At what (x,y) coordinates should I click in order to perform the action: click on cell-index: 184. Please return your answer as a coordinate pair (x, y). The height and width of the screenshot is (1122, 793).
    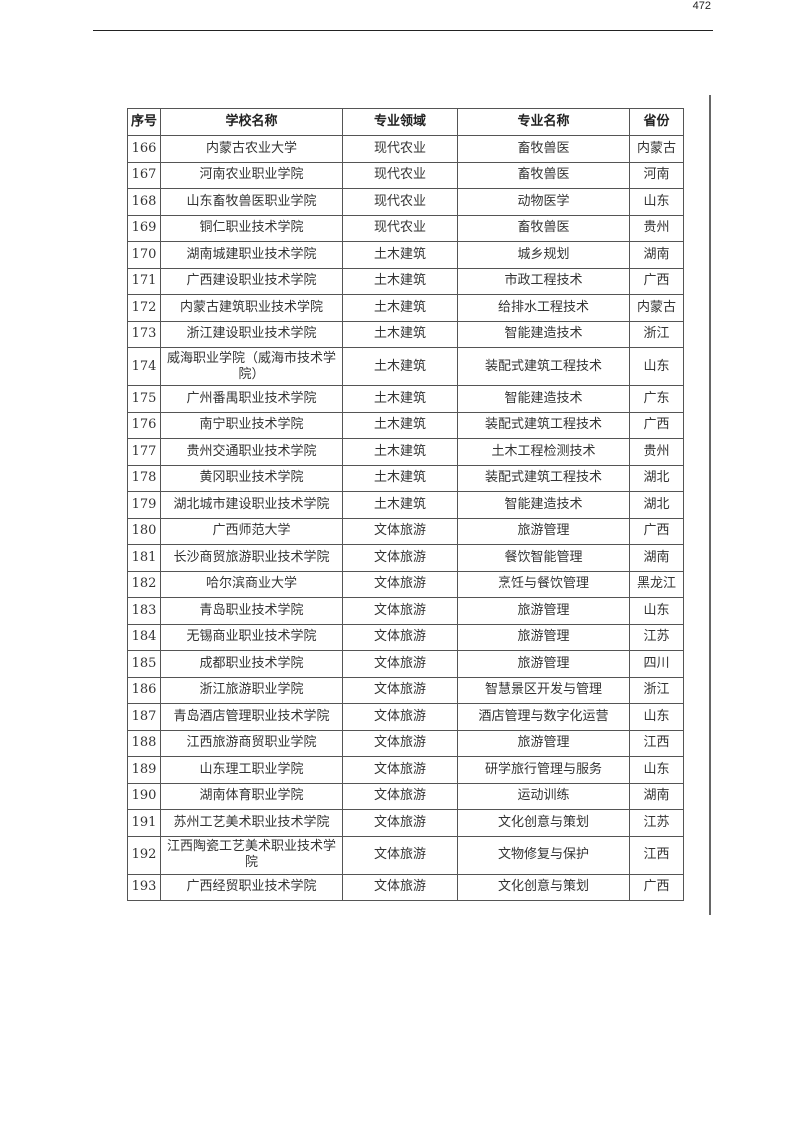
    Looking at the image, I should click on (144, 637).